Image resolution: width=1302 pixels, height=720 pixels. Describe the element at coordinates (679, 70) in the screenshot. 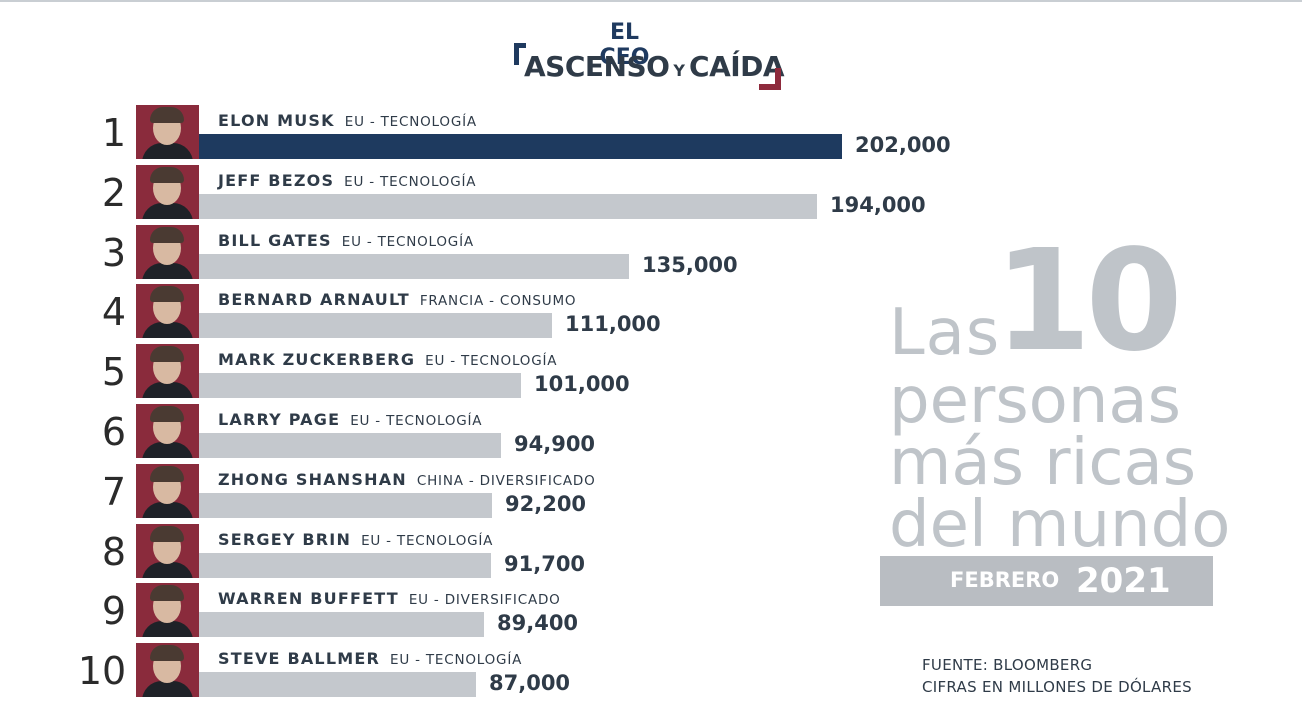

I see `logo-y: Y` at that location.